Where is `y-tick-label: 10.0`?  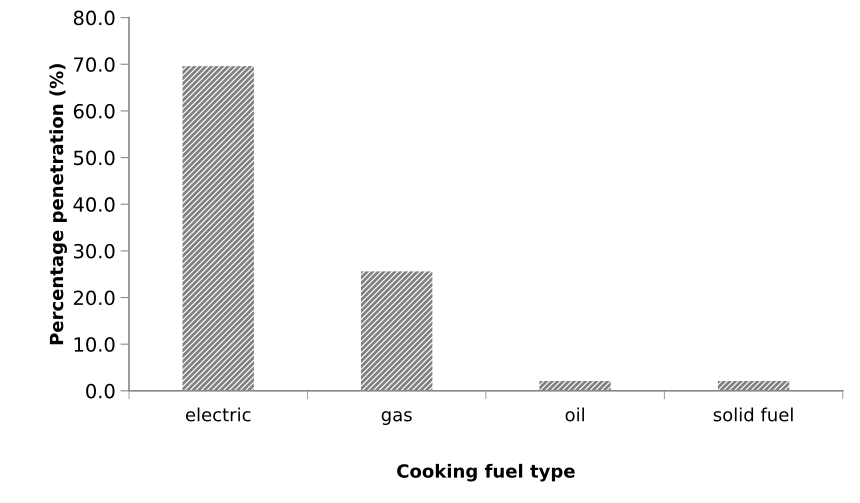 y-tick-label: 10.0 is located at coordinates (94, 344).